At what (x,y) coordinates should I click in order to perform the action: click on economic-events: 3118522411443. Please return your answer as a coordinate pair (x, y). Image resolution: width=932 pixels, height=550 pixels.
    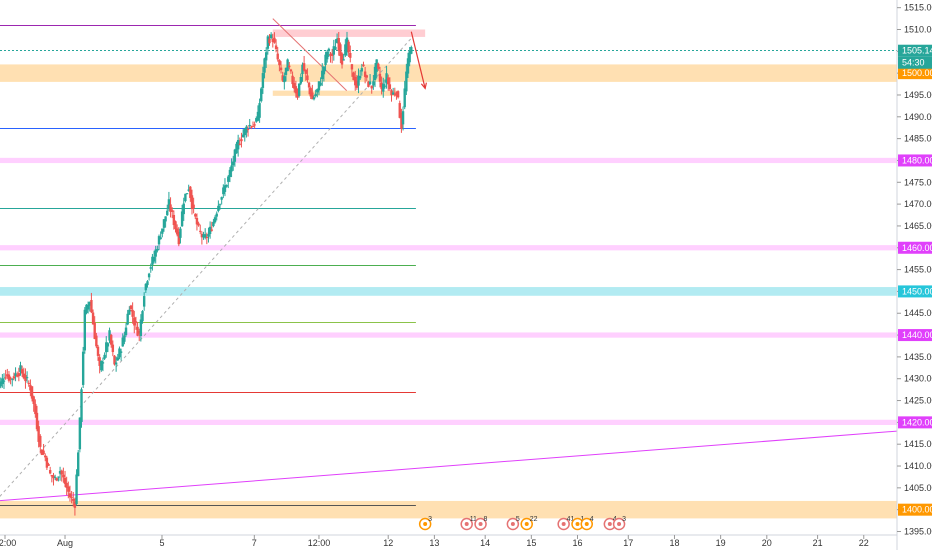
    Looking at the image, I should click on (522, 523).